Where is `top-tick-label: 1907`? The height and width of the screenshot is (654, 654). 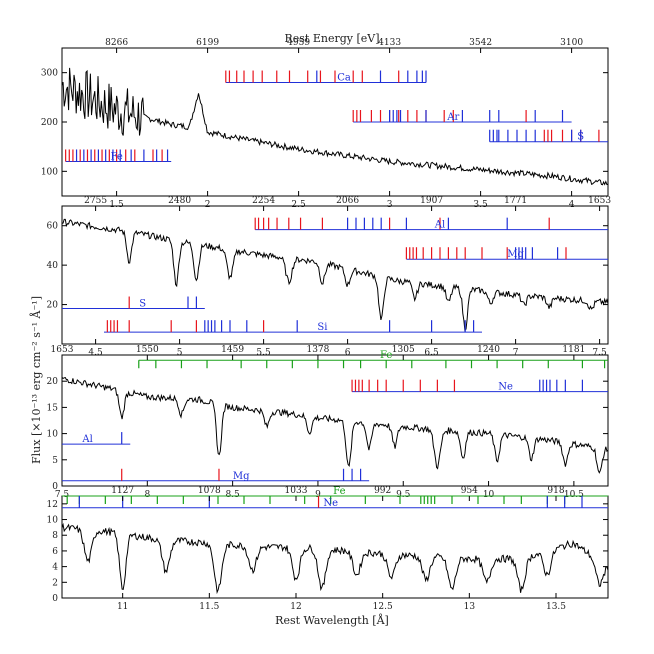 top-tick-label: 1907 is located at coordinates (431, 201).